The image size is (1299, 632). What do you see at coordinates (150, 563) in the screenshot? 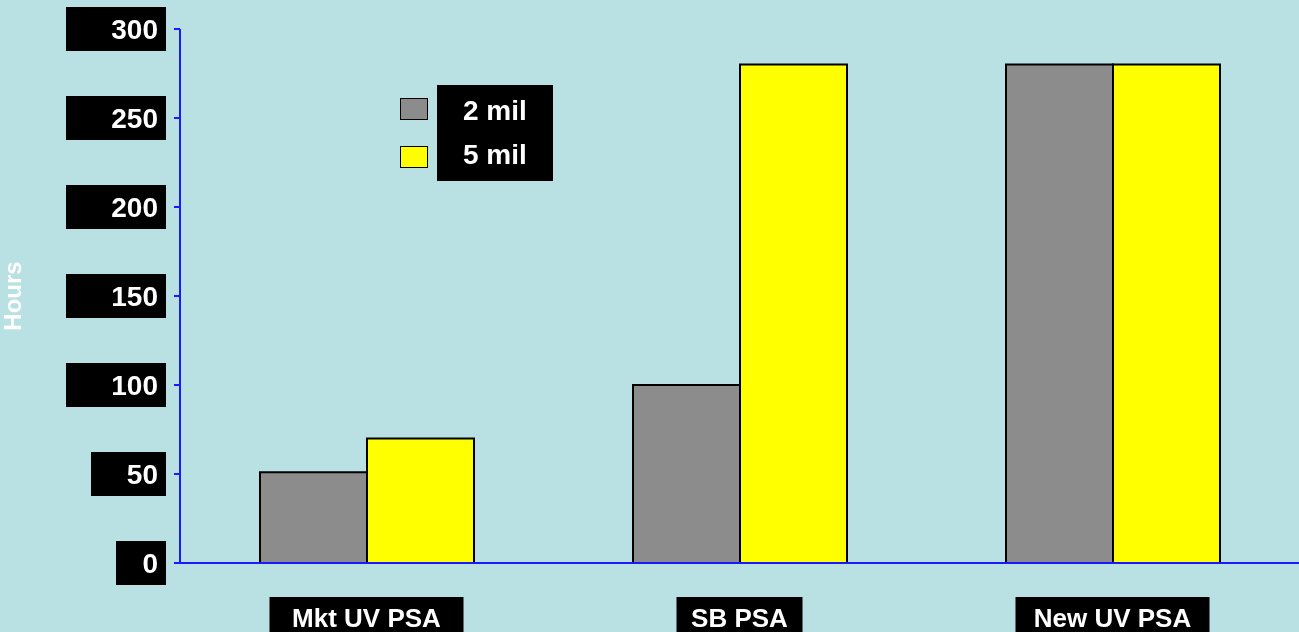
I see `y-tick-label: 0` at bounding box center [150, 563].